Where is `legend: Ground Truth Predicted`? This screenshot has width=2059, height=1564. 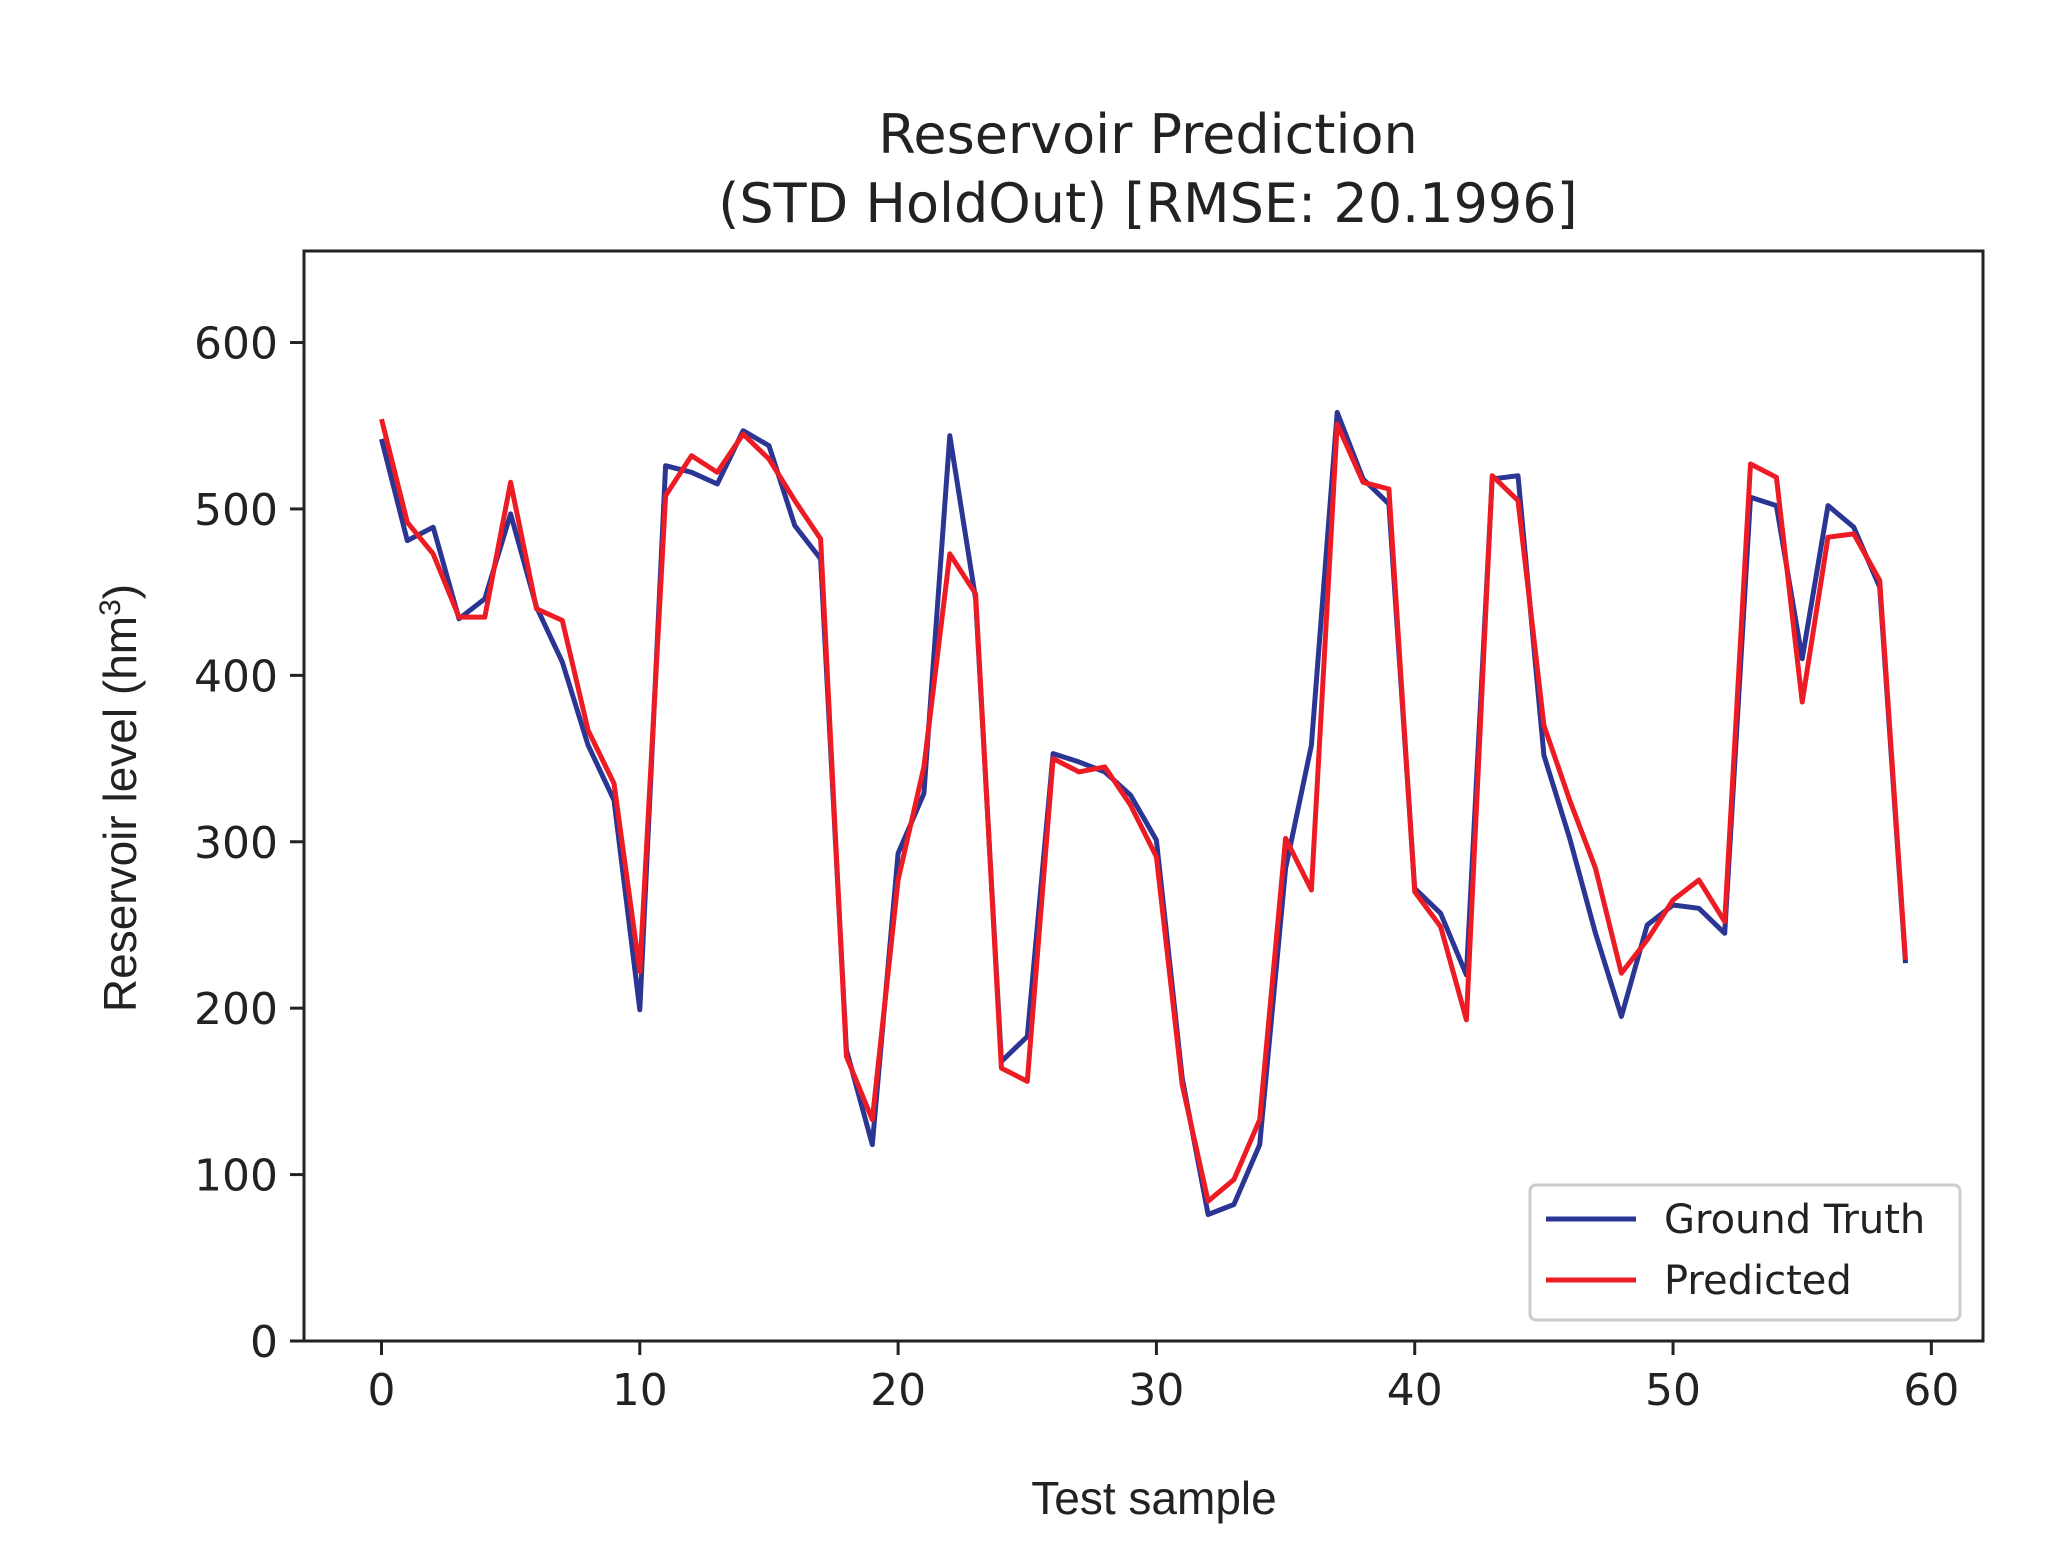 legend: Ground Truth Predicted is located at coordinates (1745, 1252).